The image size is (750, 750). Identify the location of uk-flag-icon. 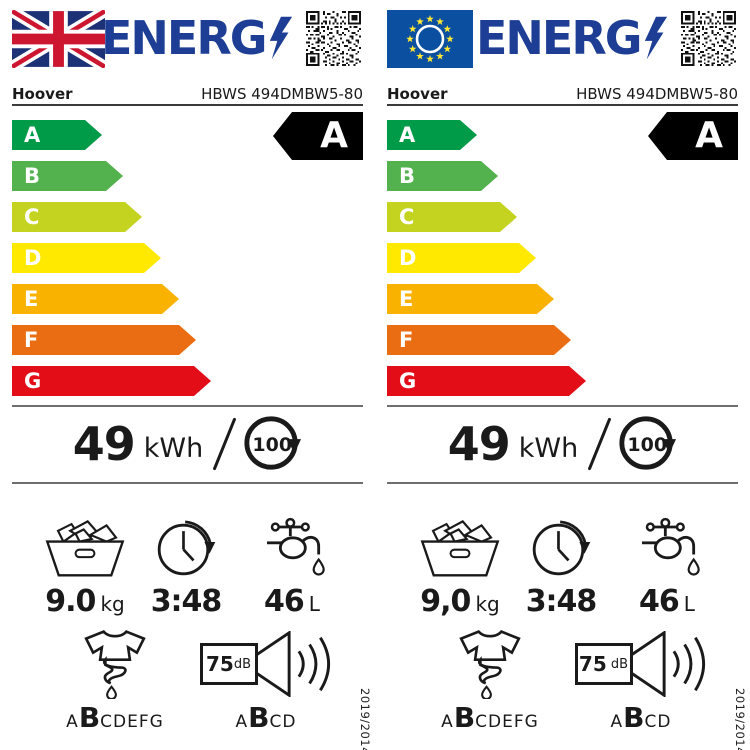
(58, 39).